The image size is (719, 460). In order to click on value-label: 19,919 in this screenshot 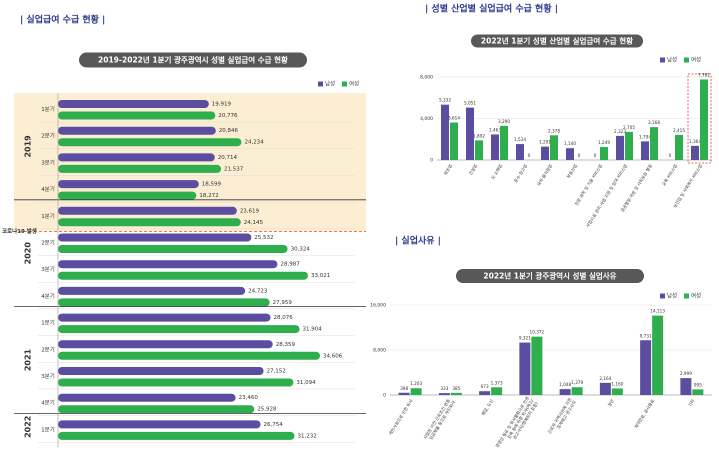, I will do `click(222, 105)`.